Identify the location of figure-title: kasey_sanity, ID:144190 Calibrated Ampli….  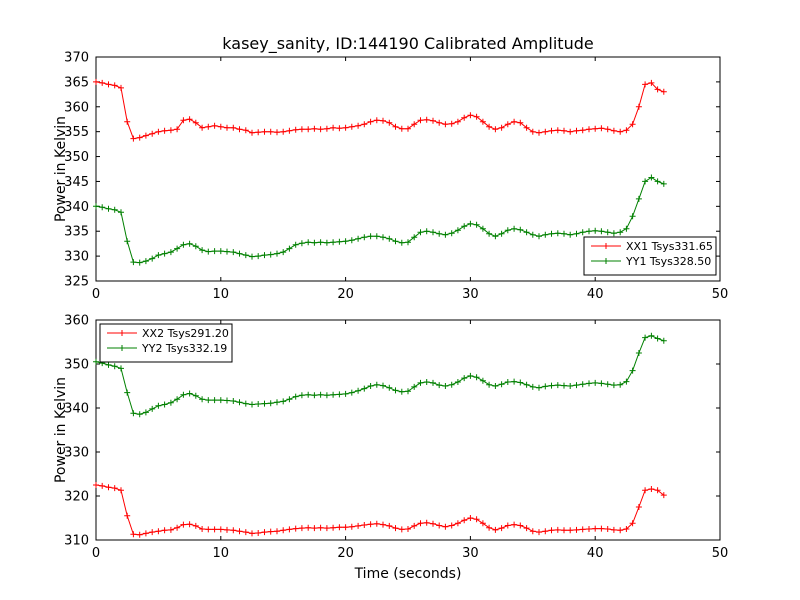
(408, 43).